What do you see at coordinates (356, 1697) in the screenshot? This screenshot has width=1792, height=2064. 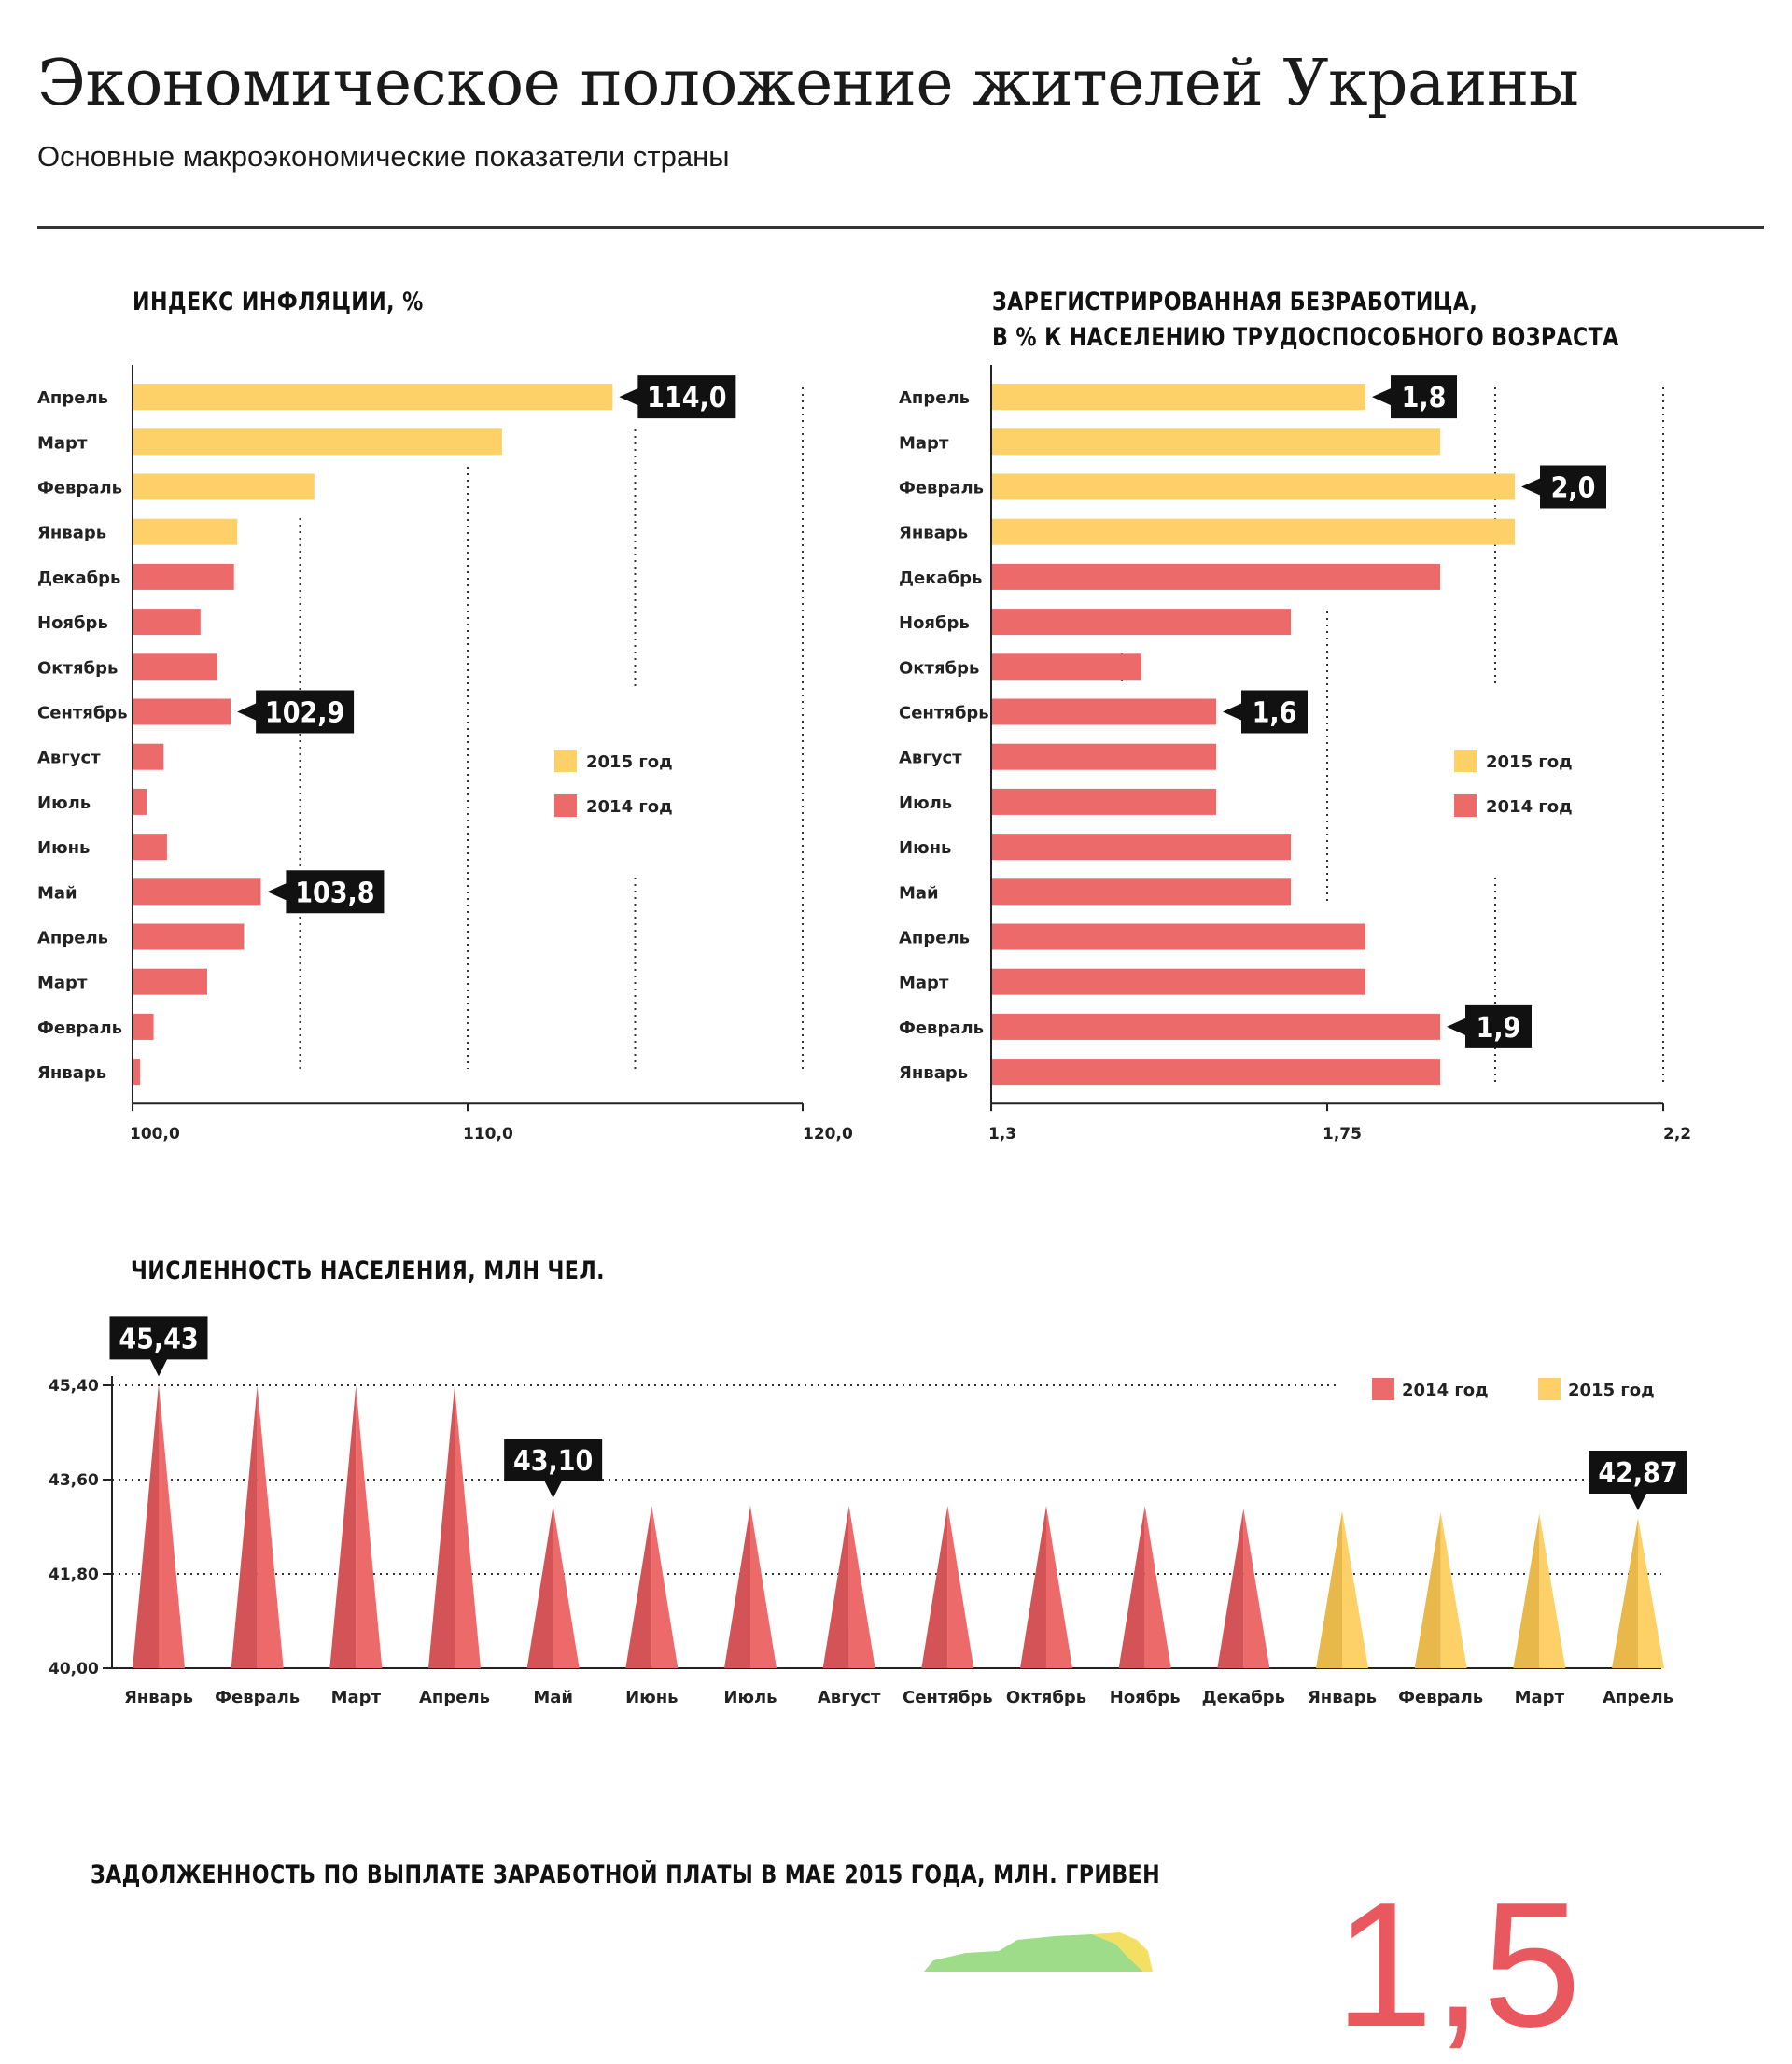 I see `population-category-label-2: Март` at bounding box center [356, 1697].